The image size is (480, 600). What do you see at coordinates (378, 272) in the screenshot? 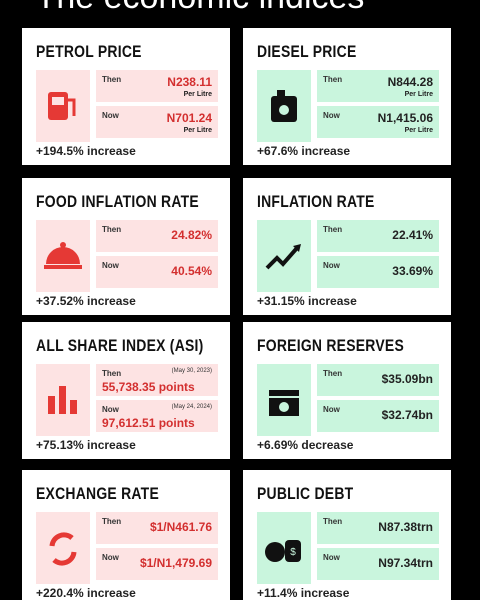
I see `now-row: Now 33.69%` at bounding box center [378, 272].